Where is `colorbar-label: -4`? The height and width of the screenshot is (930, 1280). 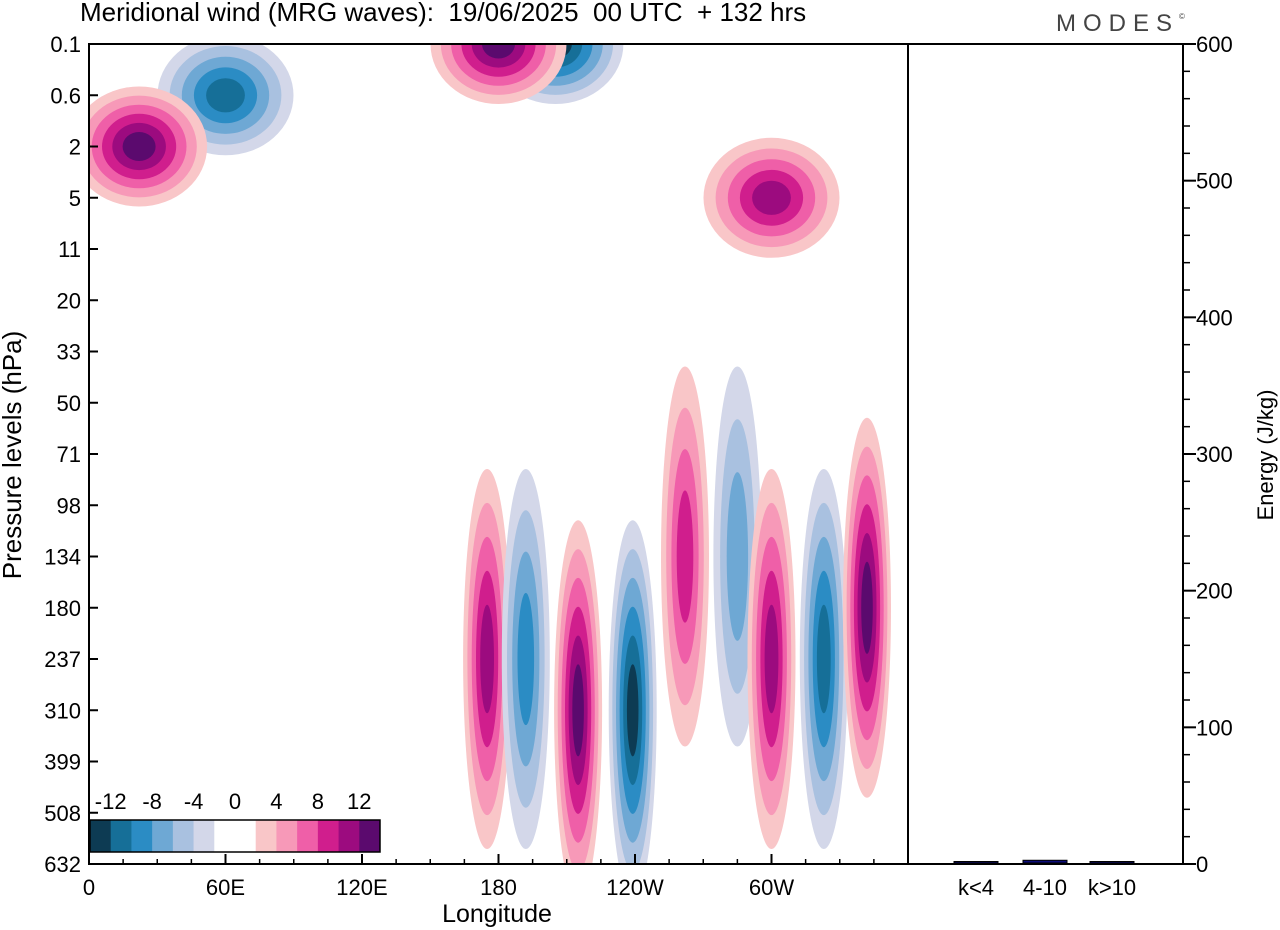 colorbar-label: -4 is located at coordinates (194, 801).